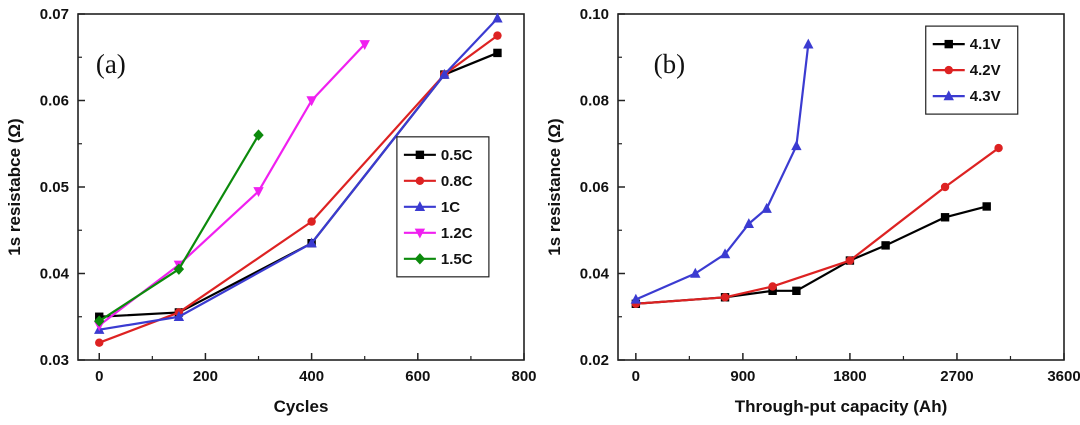  I want to click on x-tick-label: 800, so click(523, 376).